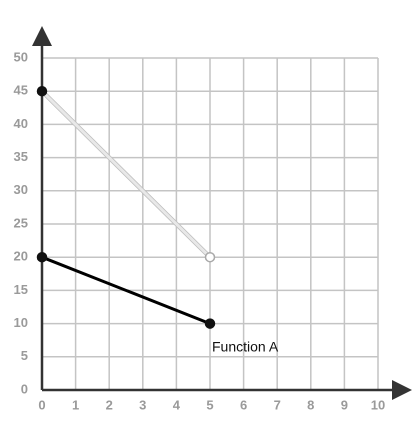 This screenshot has width=420, height=427. I want to click on y-tick-label: 5, so click(24, 355).